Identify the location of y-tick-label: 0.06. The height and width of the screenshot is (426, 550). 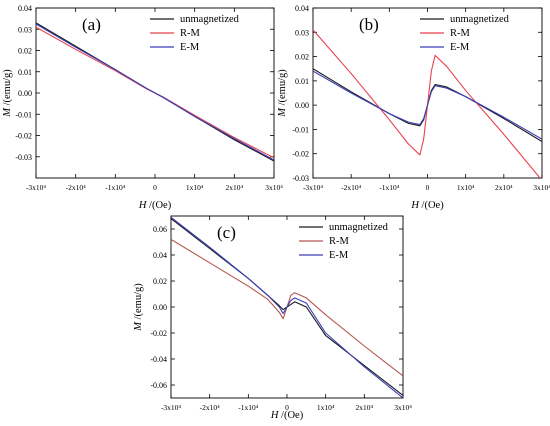
(160, 229).